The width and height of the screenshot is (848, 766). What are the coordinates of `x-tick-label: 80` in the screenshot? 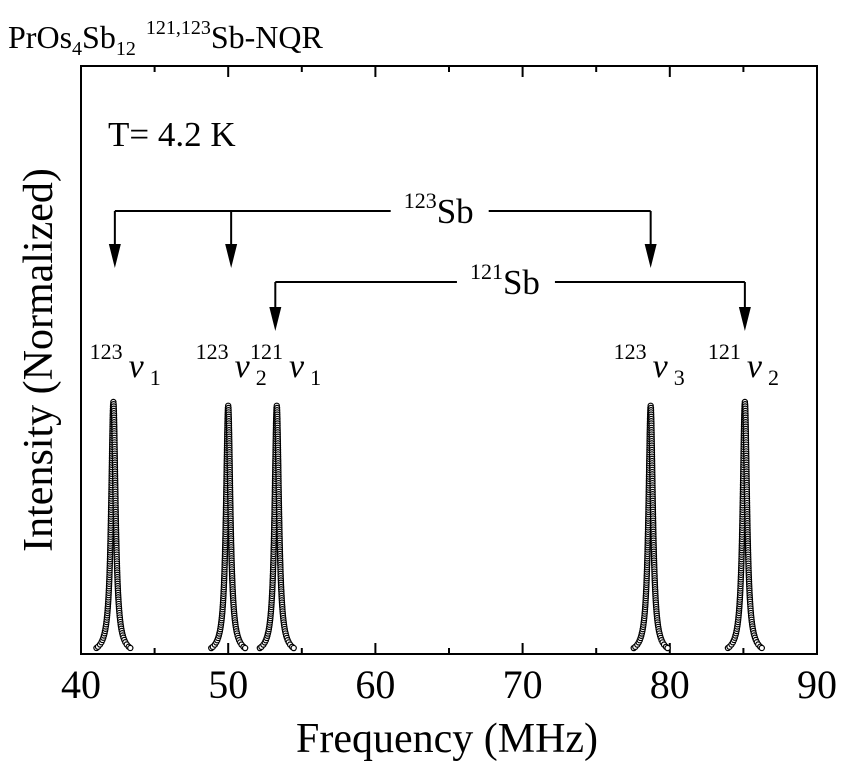 It's located at (670, 684).